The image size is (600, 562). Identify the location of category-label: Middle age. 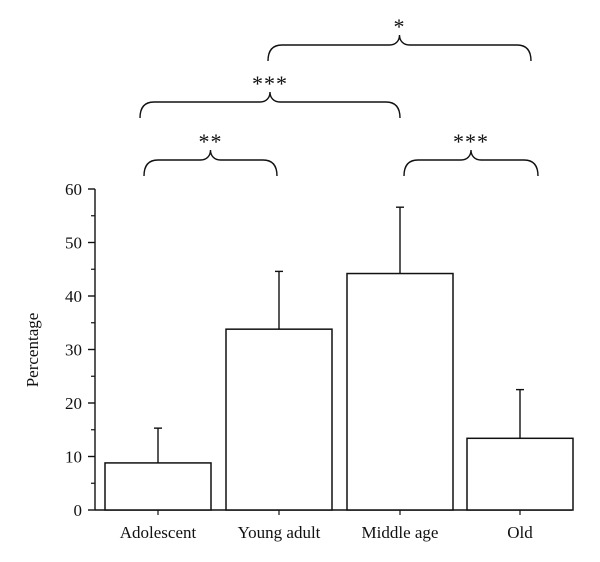
(400, 532).